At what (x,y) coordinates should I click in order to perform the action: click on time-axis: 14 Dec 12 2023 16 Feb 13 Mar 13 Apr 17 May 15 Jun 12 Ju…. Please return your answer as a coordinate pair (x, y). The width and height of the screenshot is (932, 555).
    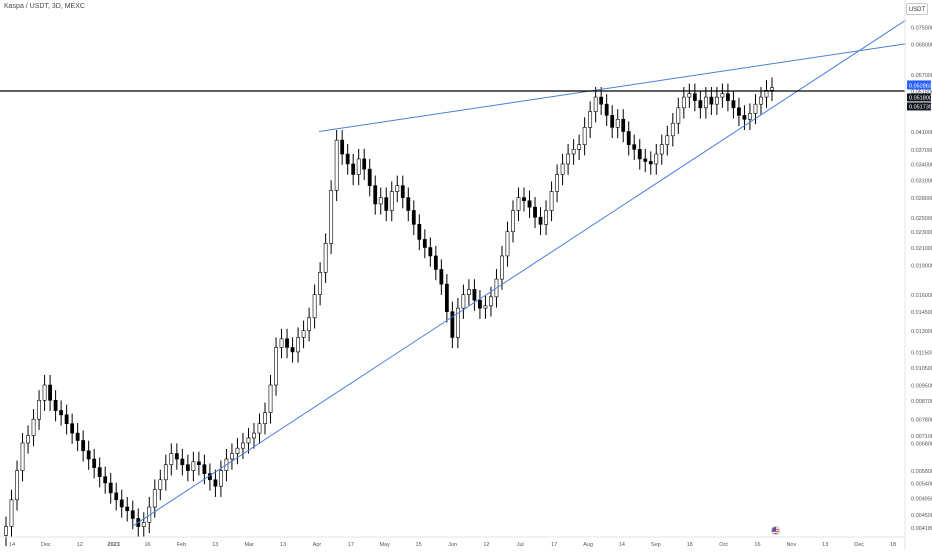
    Looking at the image, I should click on (452, 542).